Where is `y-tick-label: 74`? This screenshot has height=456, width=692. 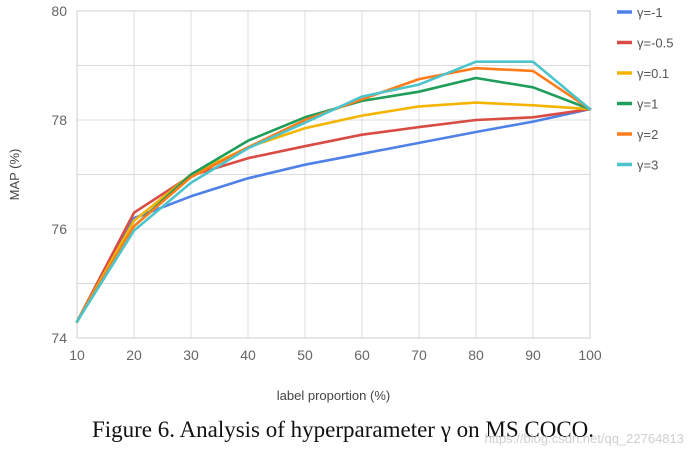 y-tick-label: 74 is located at coordinates (59, 338).